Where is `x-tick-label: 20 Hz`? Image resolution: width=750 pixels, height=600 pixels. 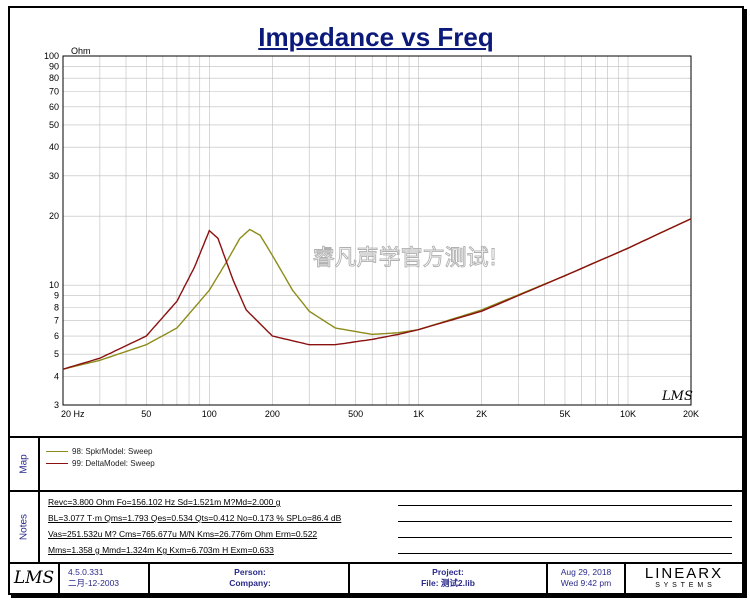
x-tick-label: 20 Hz is located at coordinates (73, 414).